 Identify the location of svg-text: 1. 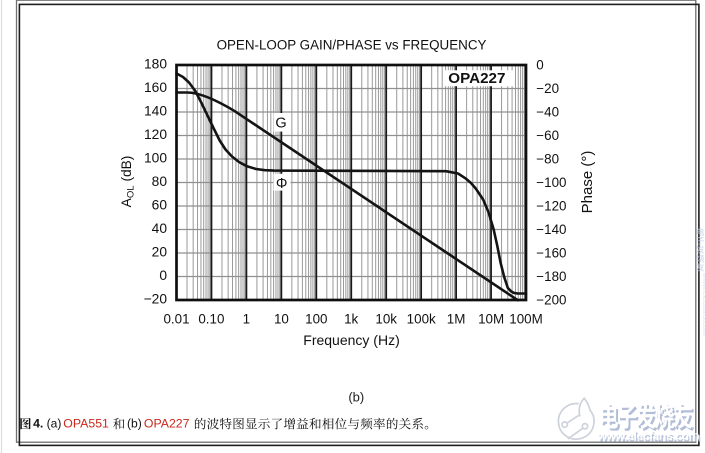
(246, 318).